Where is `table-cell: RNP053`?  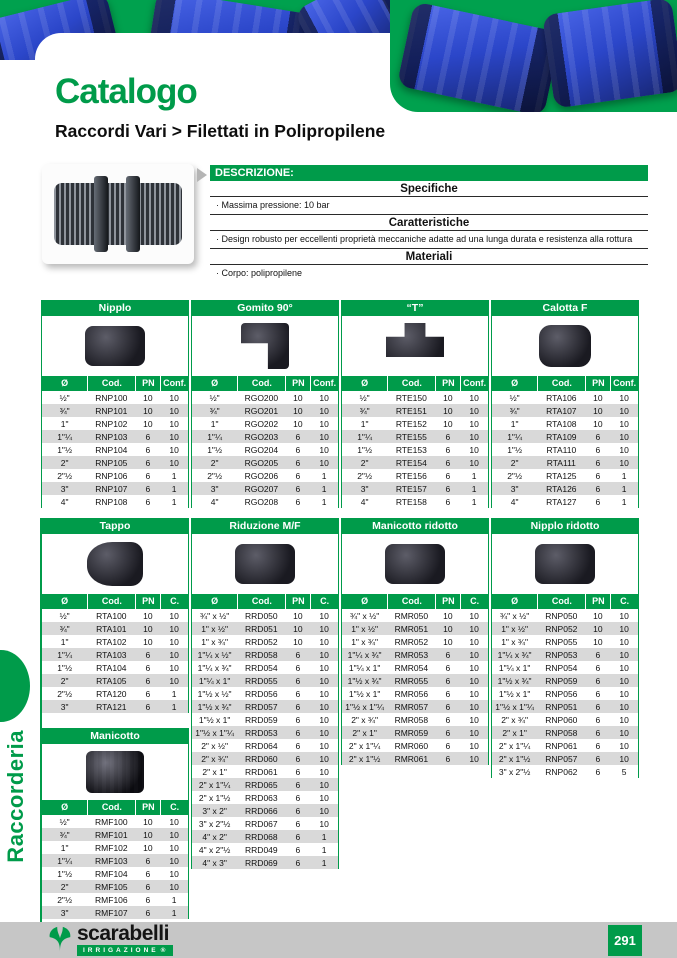
table-cell: RNP053 is located at coordinates (561, 654).